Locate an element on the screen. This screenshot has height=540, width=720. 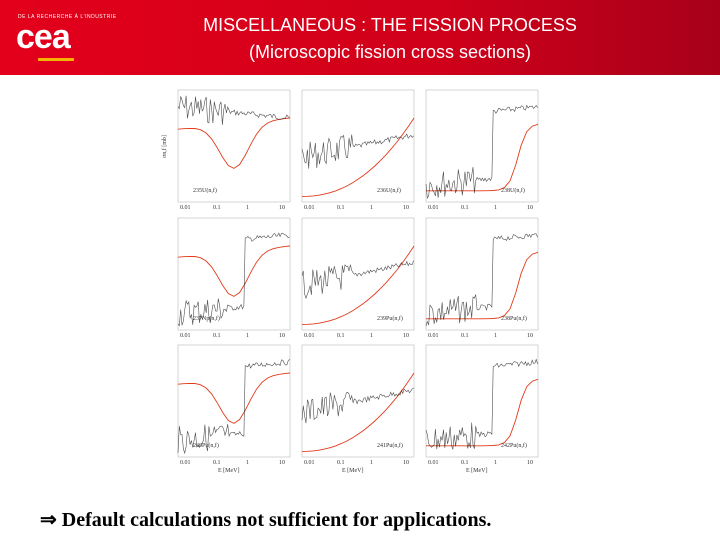
panel-label: 240Pu(n,f) is located at coordinates (206, 445).